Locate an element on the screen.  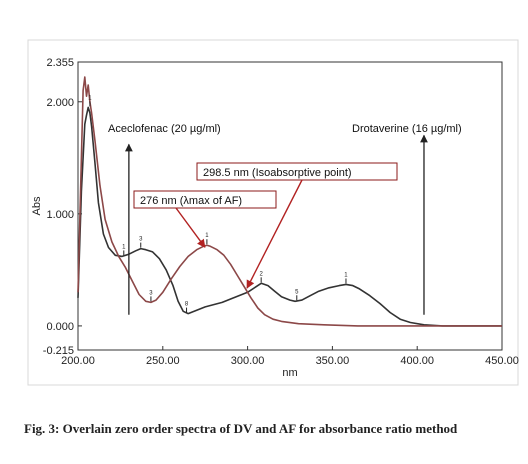
x-tick-label: 400.00 is located at coordinates (417, 361).